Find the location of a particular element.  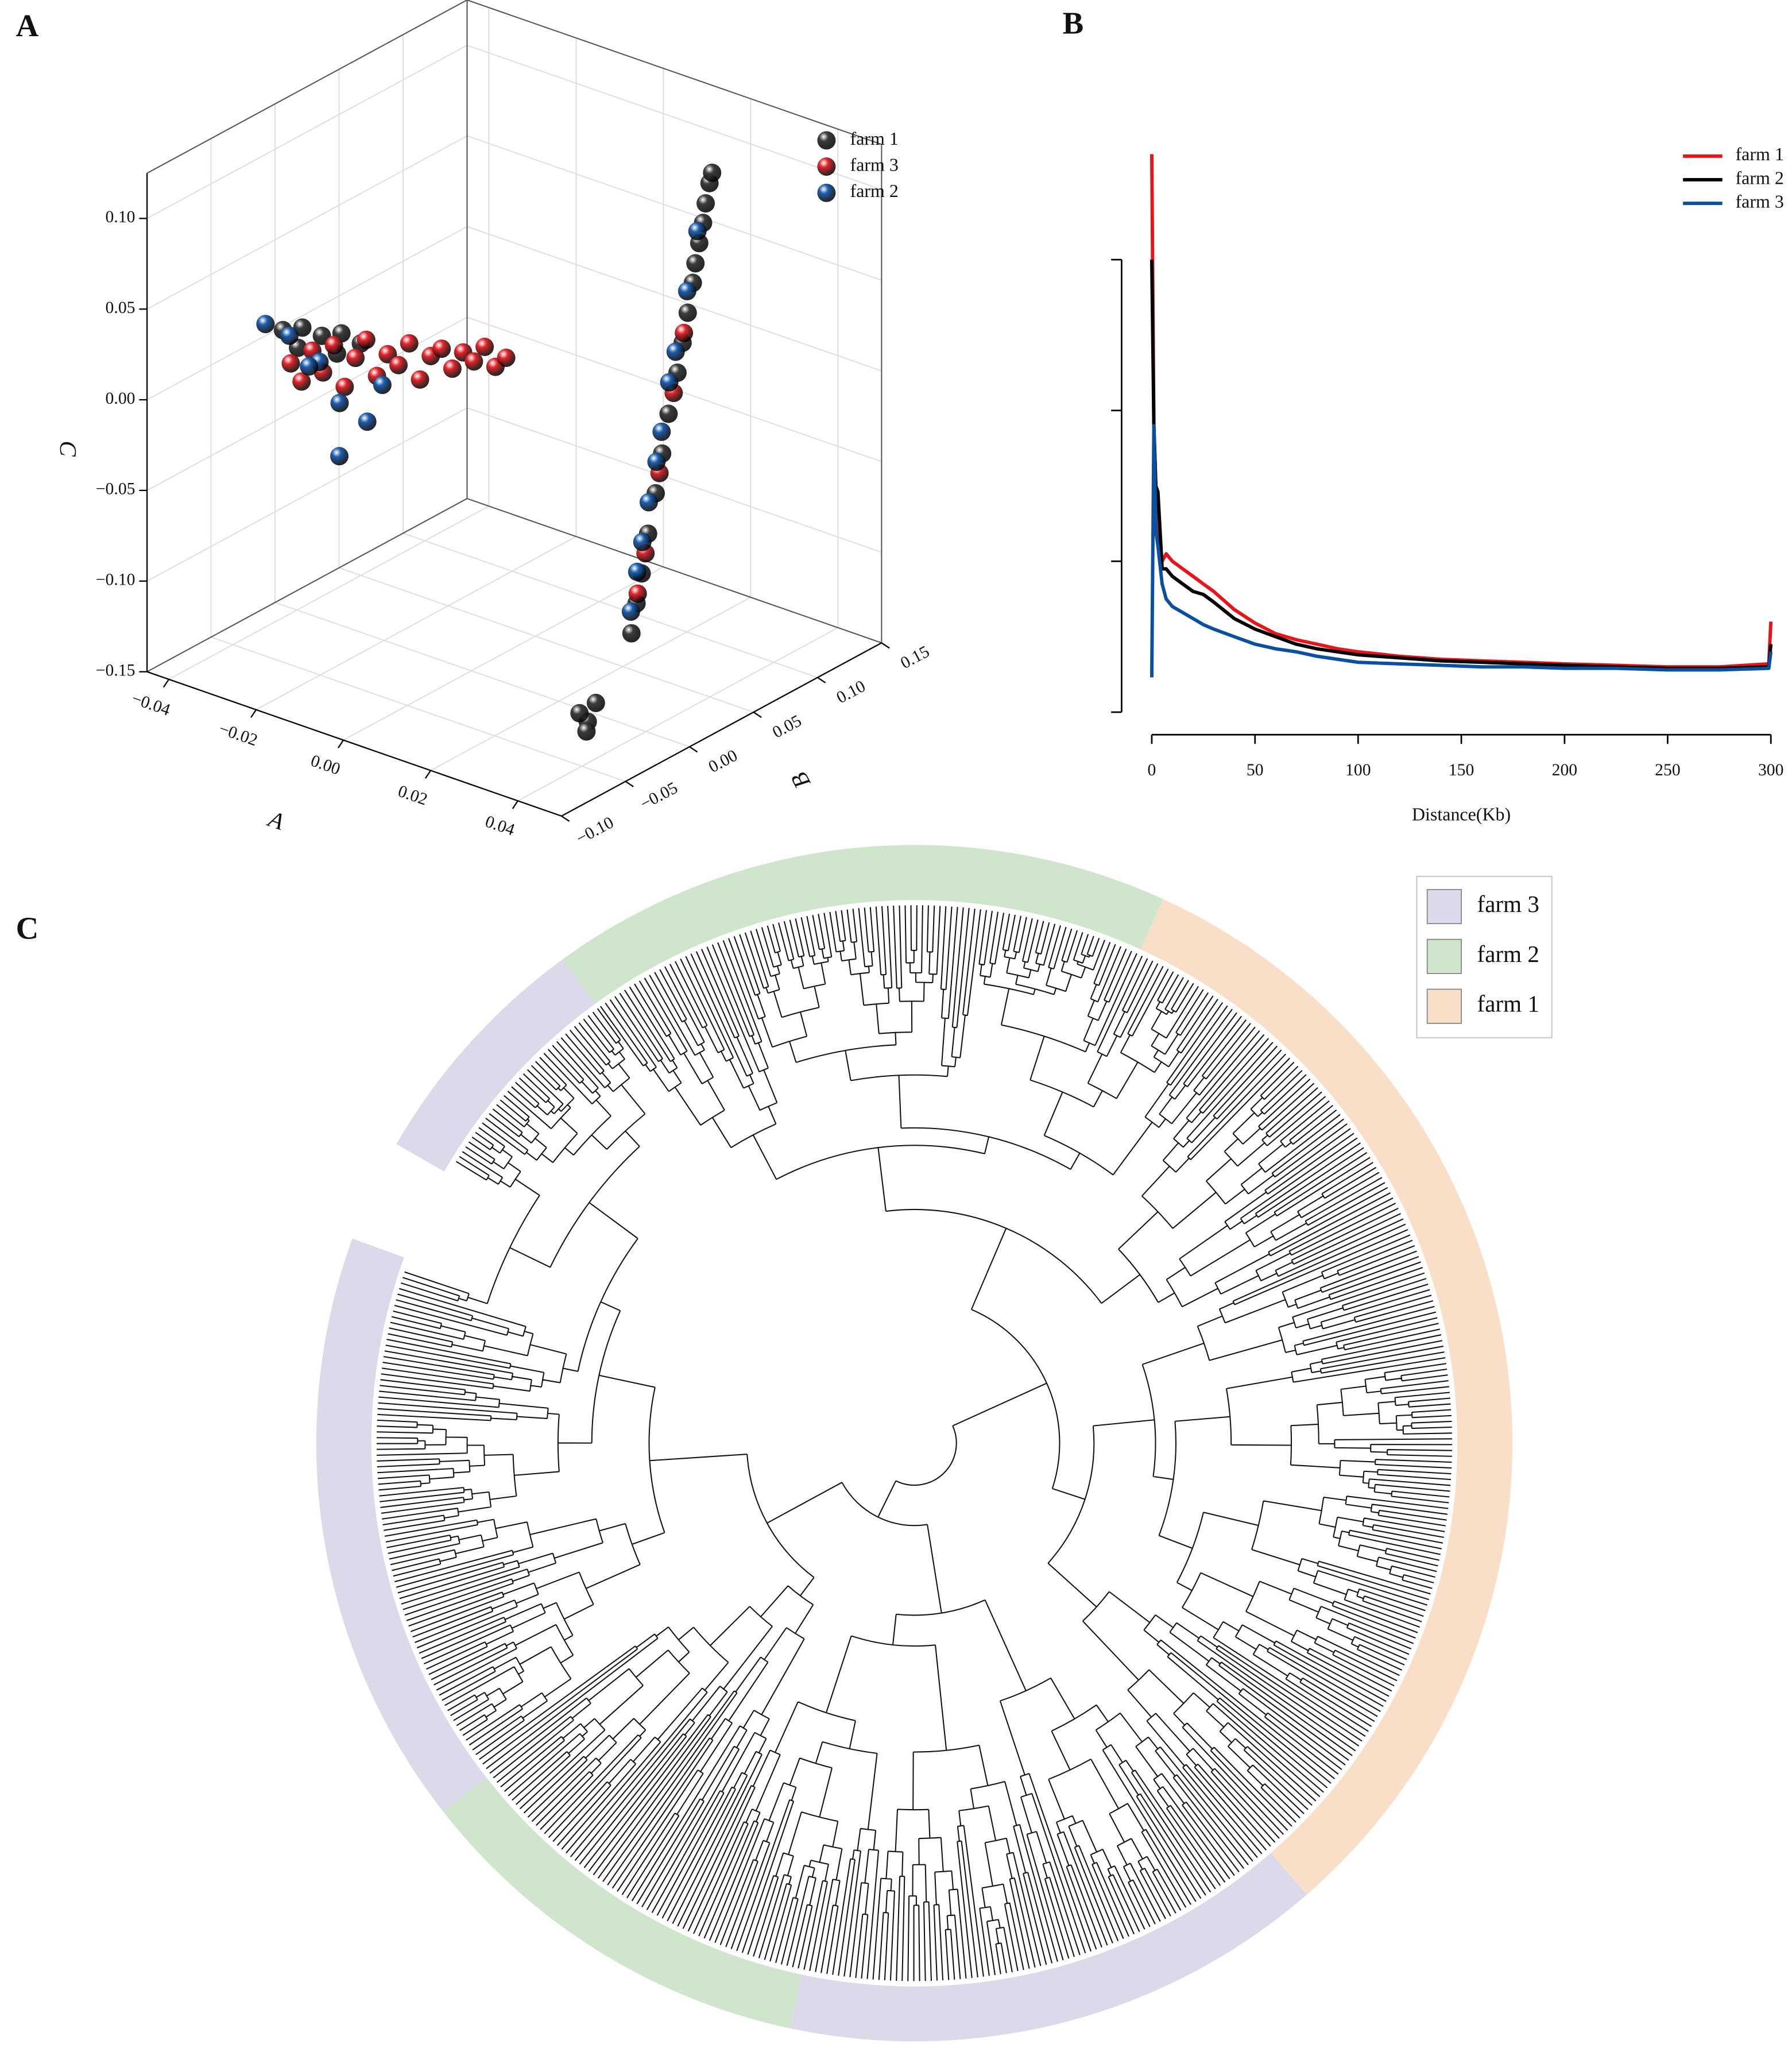

x-tick-label: 50 is located at coordinates (1255, 770).